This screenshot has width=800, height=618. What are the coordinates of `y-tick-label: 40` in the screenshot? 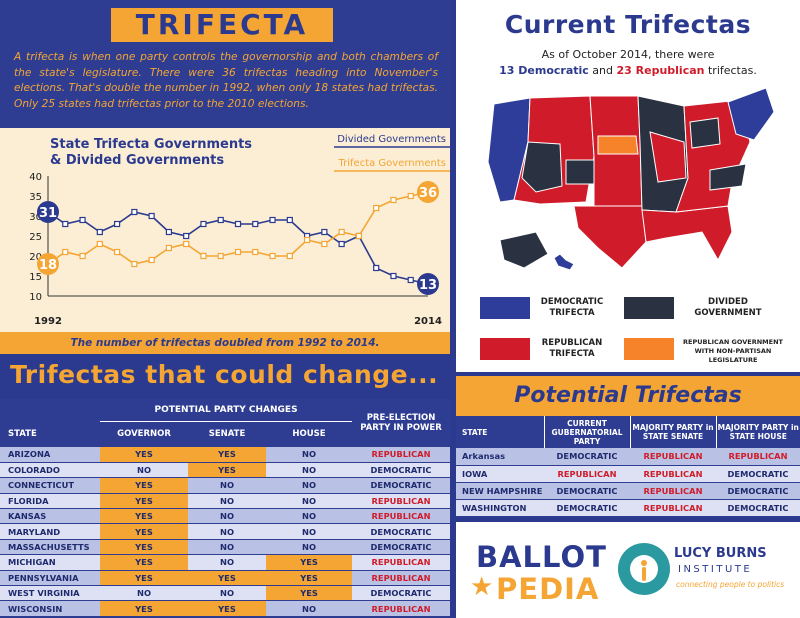 It's located at (35, 177).